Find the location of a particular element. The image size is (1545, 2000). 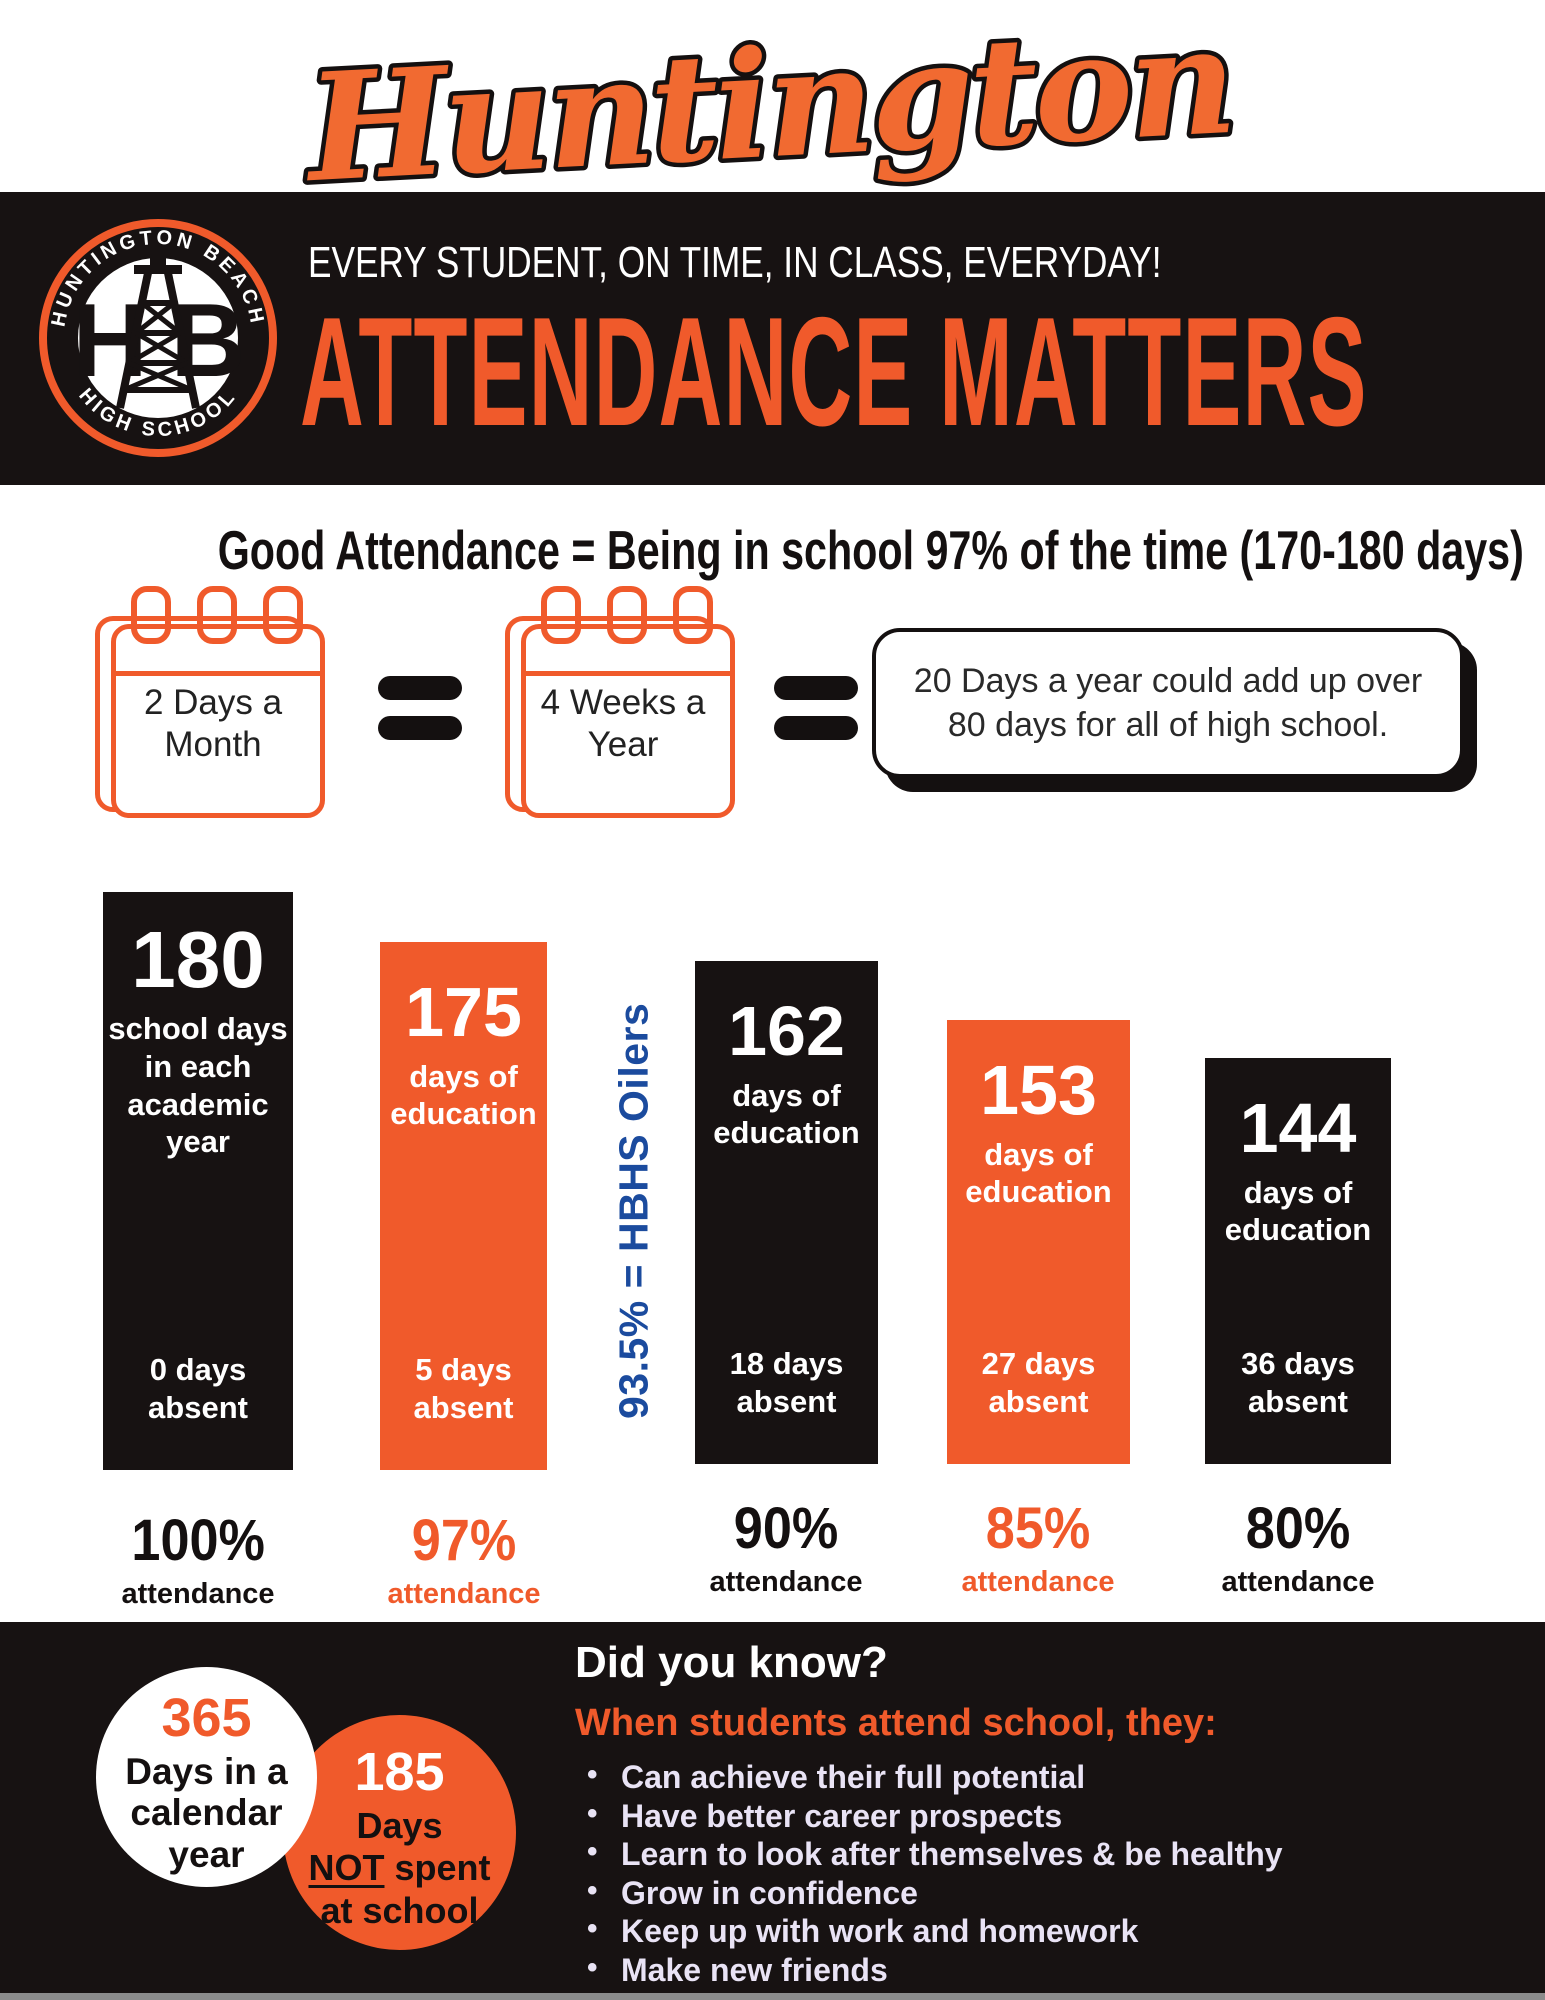

circle-185-days: 185 Days NOT spent at school is located at coordinates (399, 1832).